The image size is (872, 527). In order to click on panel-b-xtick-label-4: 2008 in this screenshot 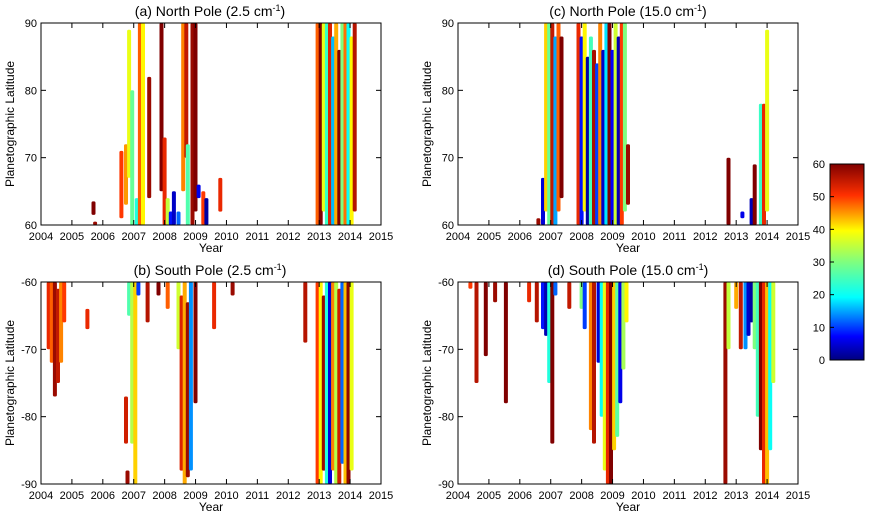, I will do `click(164, 496)`.